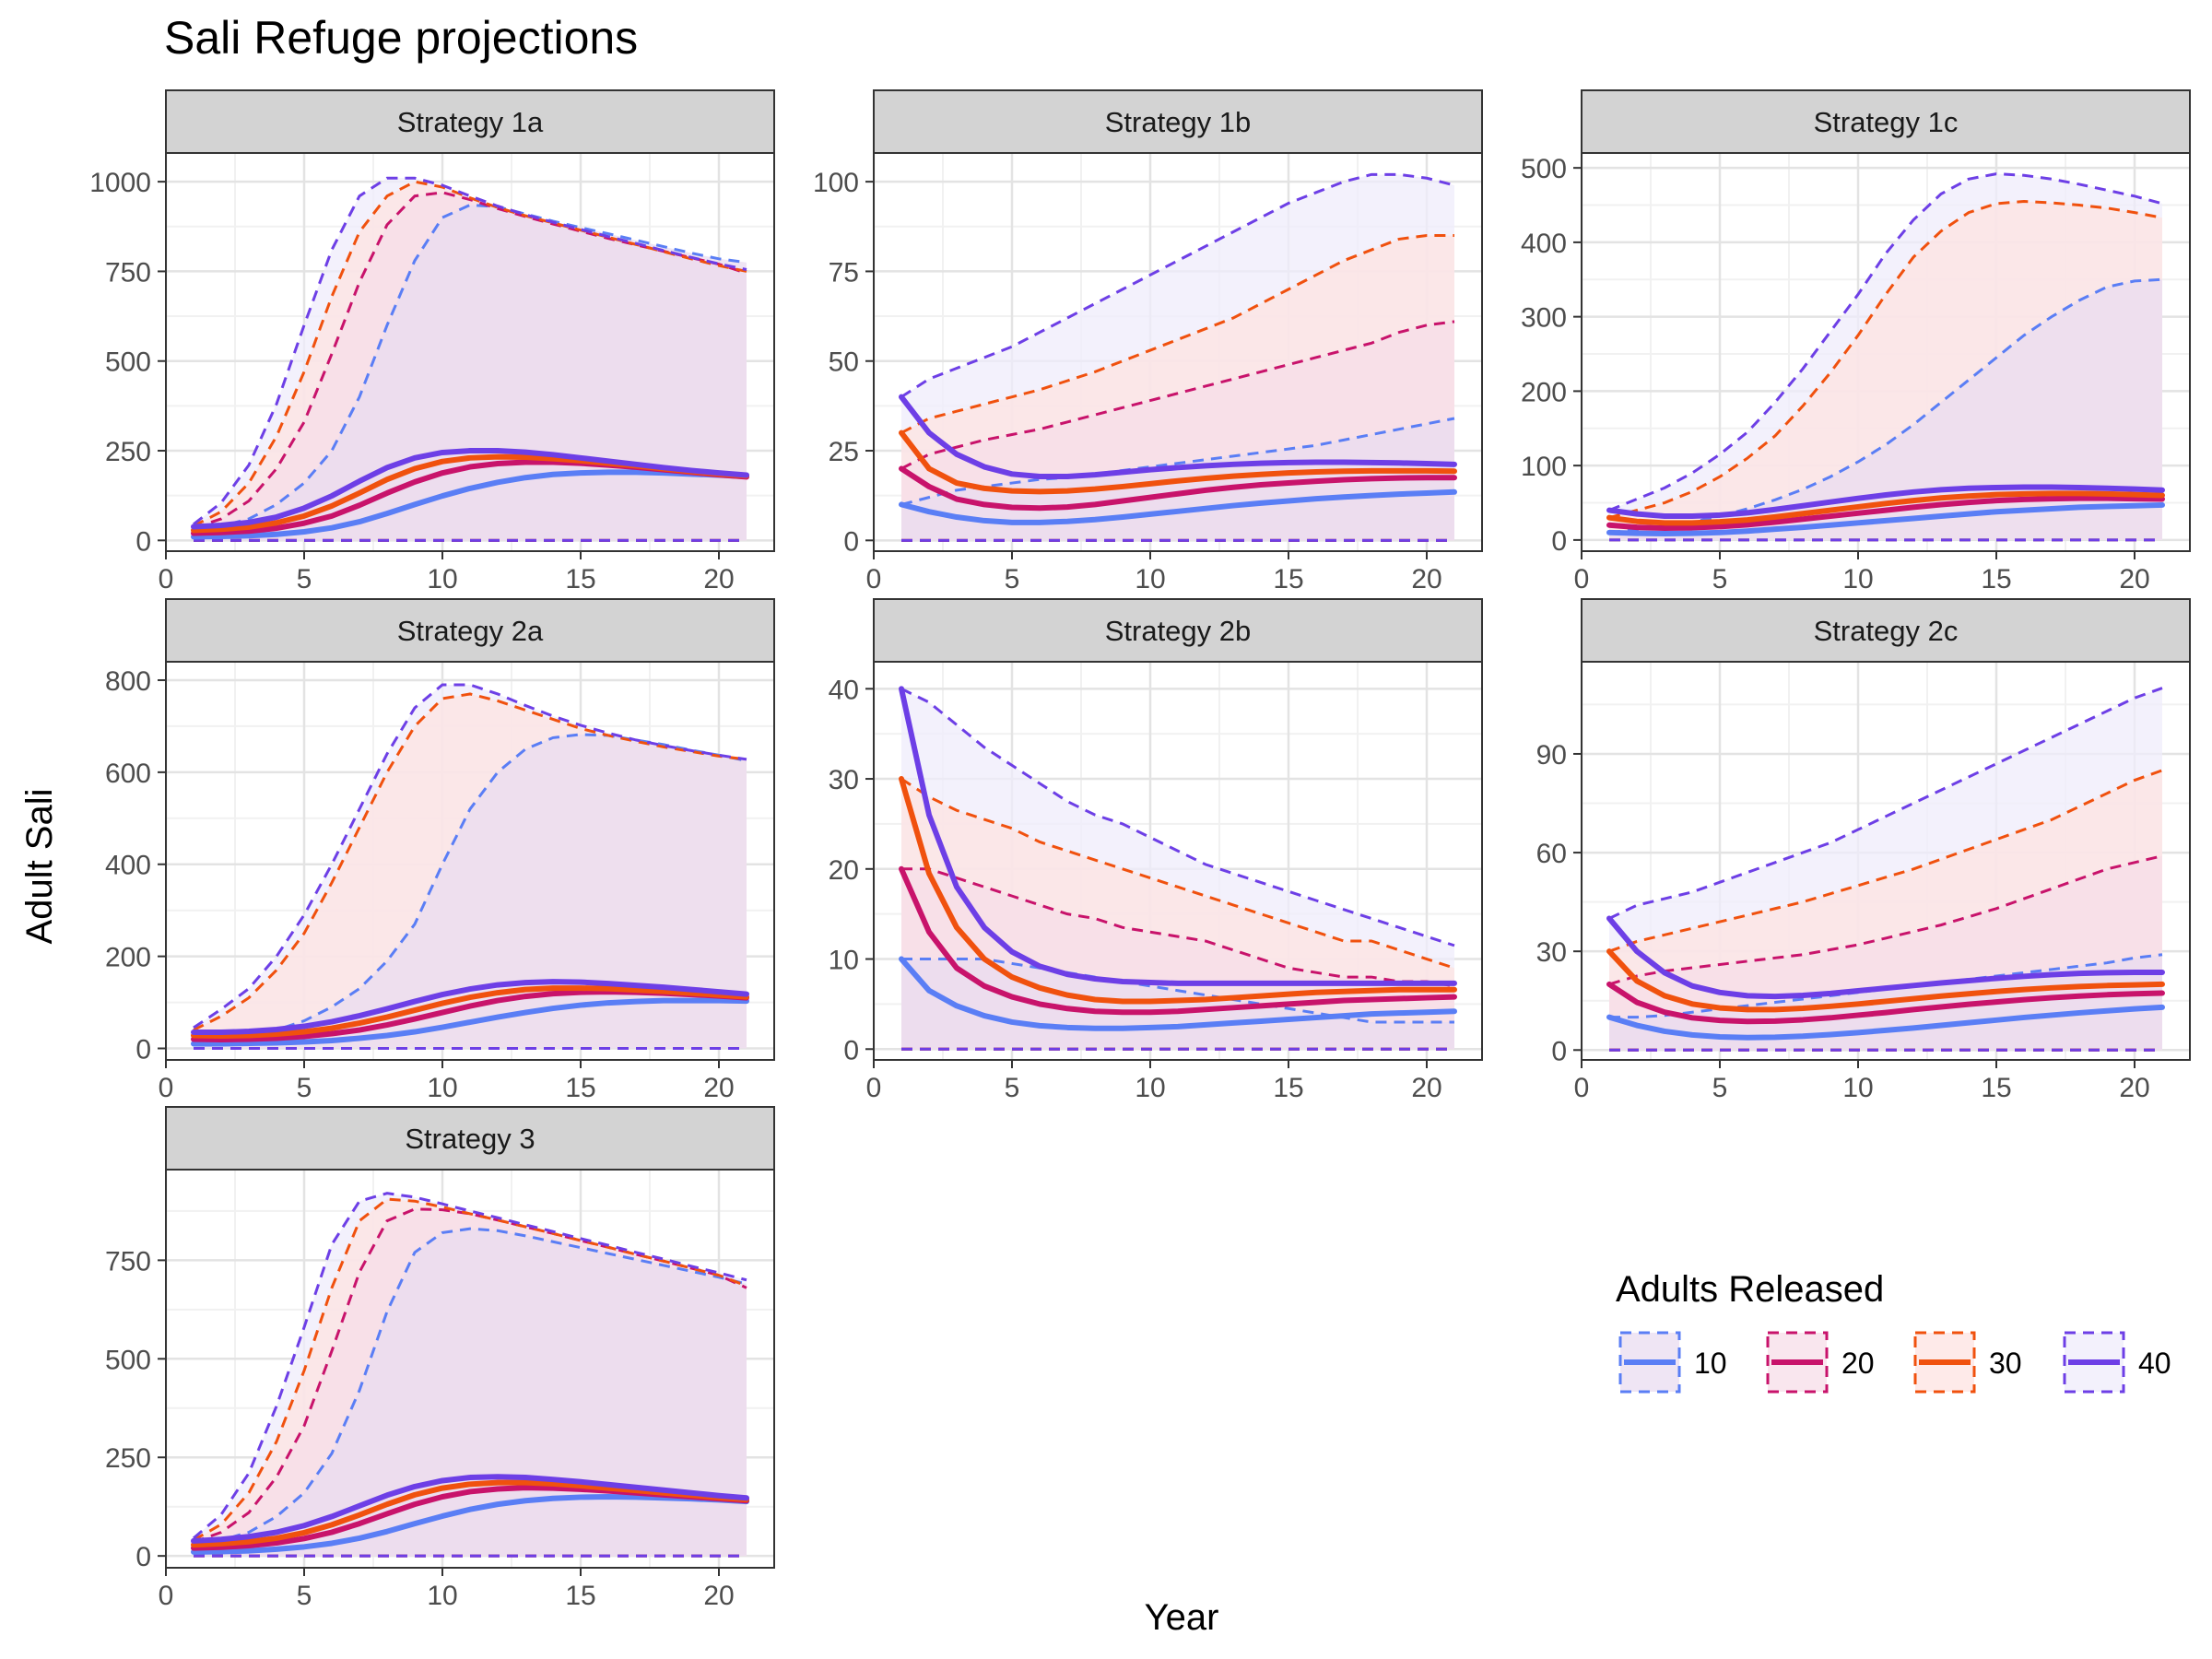  Describe the element at coordinates (1544, 318) in the screenshot. I see `y-tick-label: 300` at that location.